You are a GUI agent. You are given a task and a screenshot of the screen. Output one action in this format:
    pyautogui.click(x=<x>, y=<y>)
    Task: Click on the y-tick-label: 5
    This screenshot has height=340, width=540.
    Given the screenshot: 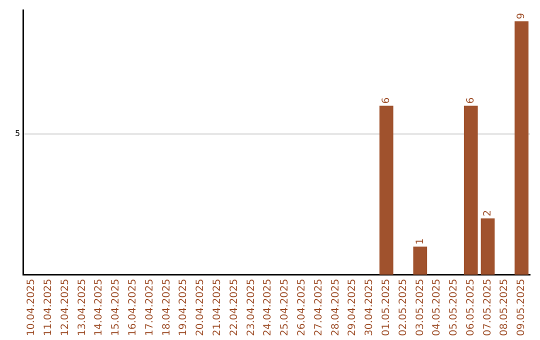 What is the action you would take?
    pyautogui.click(x=17, y=133)
    